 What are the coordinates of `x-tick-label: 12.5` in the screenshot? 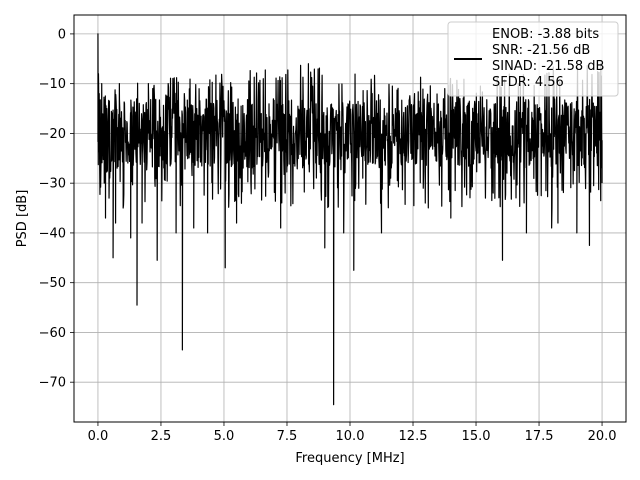 It's located at (413, 436).